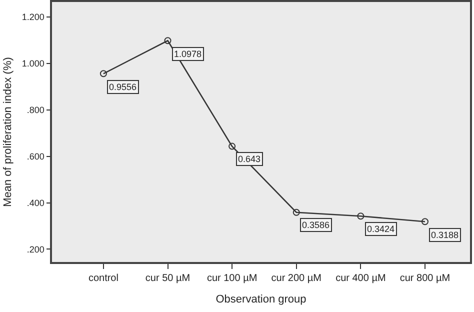 This screenshot has height=312, width=474. What do you see at coordinates (103, 278) in the screenshot?
I see `x-tick-label: control` at bounding box center [103, 278].